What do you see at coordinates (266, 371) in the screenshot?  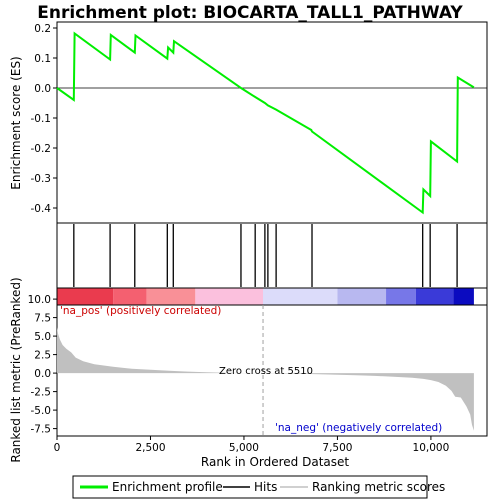 I see `zero-cross-label: Zero cross at 5510` at bounding box center [266, 371].